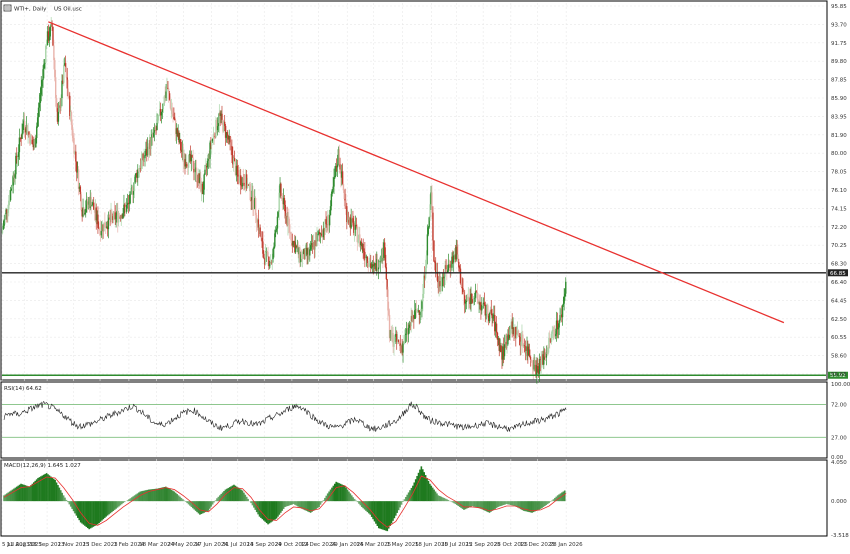 The width and height of the screenshot is (850, 554). What do you see at coordinates (7, 8) in the screenshot?
I see `menu-icon` at bounding box center [7, 8].